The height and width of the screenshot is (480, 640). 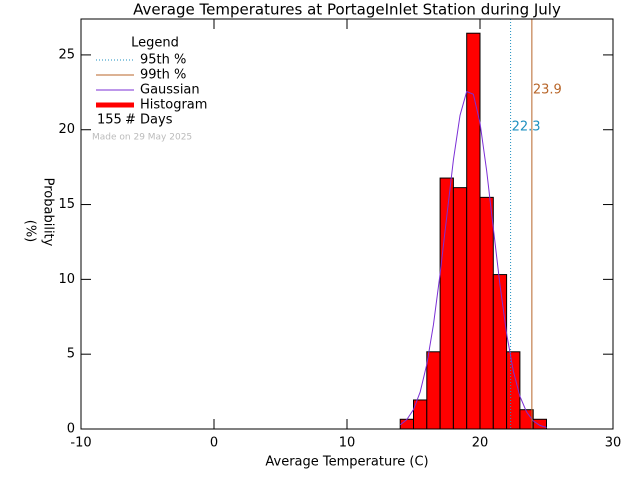 I want to click on legend-days-label: # Days, so click(x=149, y=120).